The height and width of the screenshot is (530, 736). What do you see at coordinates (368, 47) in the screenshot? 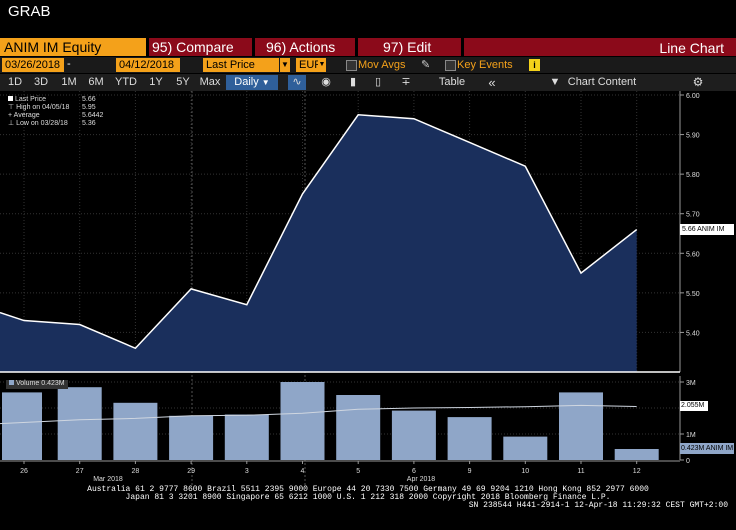
I see `command-bar` at bounding box center [368, 47].